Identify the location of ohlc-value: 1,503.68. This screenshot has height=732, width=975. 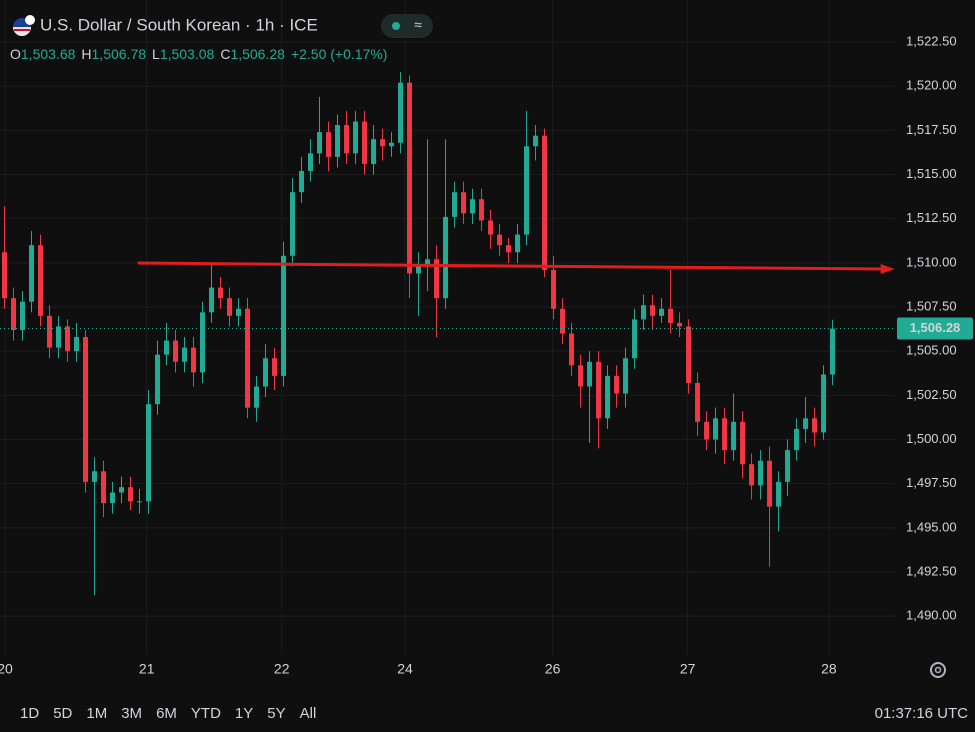
(48, 54).